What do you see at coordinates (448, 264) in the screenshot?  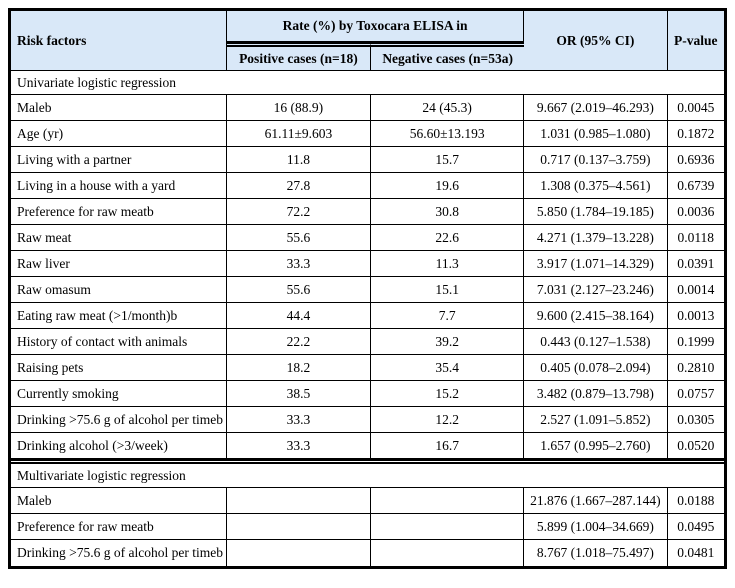 I see `cell-negative: 11.3` at bounding box center [448, 264].